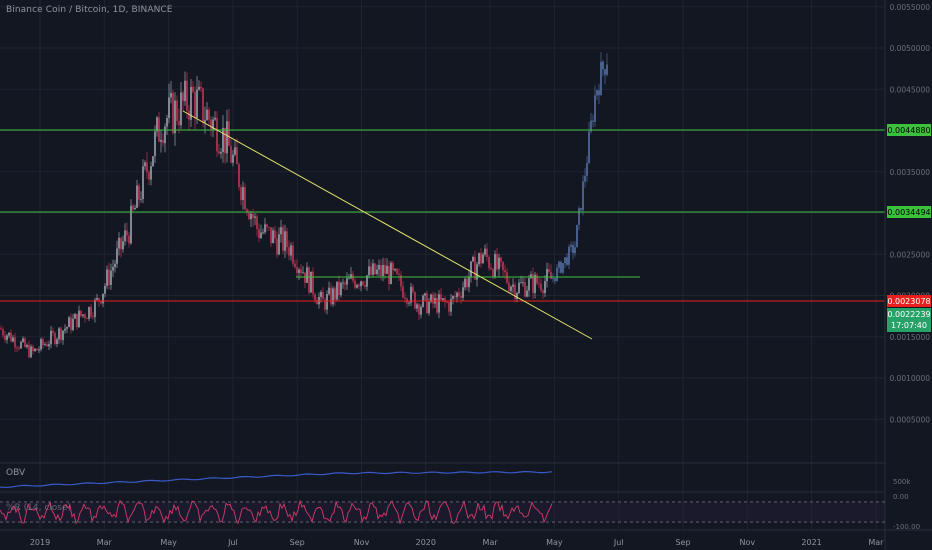  I want to click on time-tick-label: 2020, so click(426, 542).